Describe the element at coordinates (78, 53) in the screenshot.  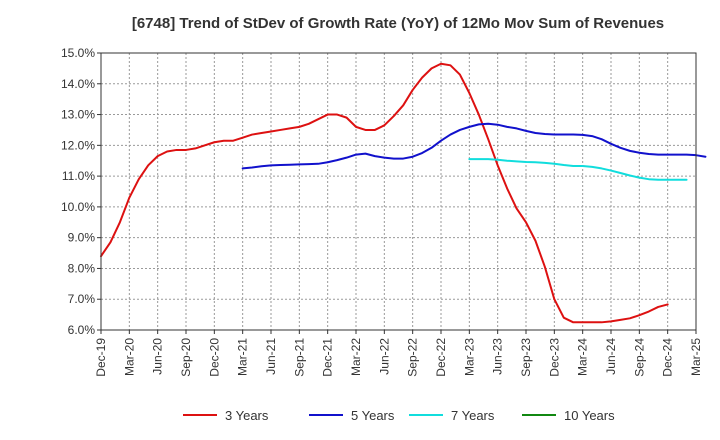
I see `y-tick-label: 15.0%` at that location.